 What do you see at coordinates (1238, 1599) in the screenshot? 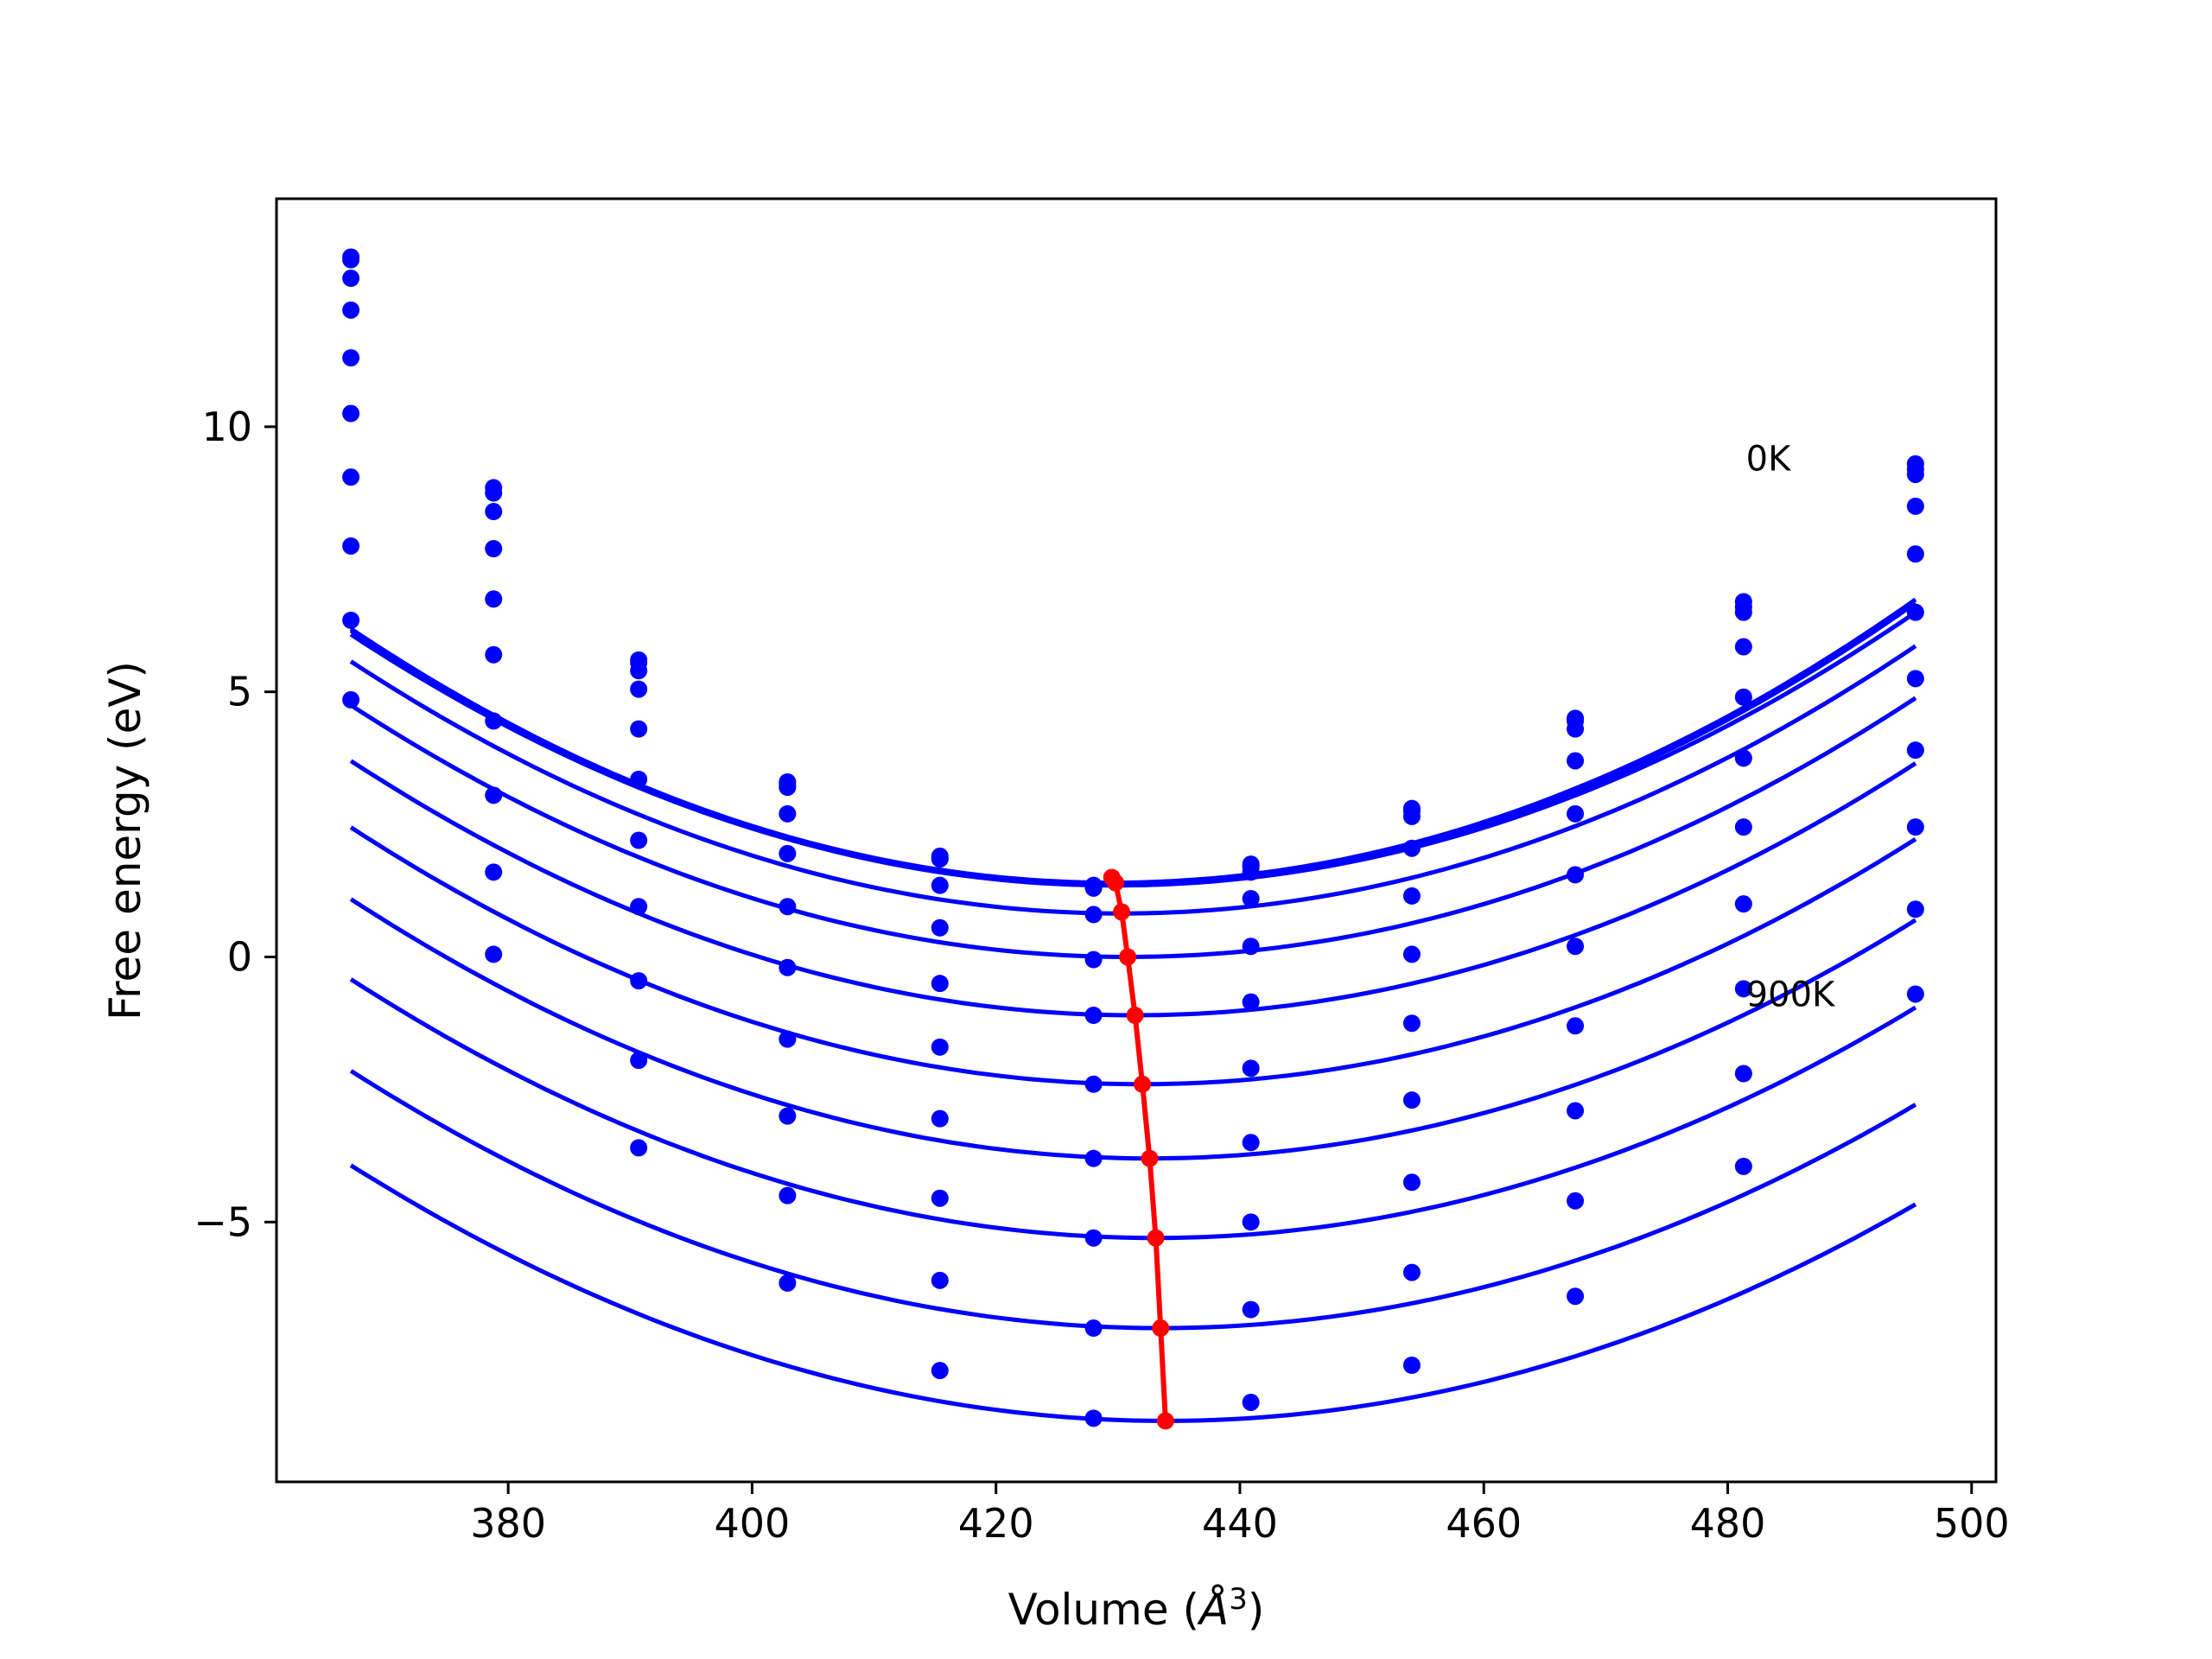
I see `x-axis-unit-exponent: 3` at bounding box center [1238, 1599].